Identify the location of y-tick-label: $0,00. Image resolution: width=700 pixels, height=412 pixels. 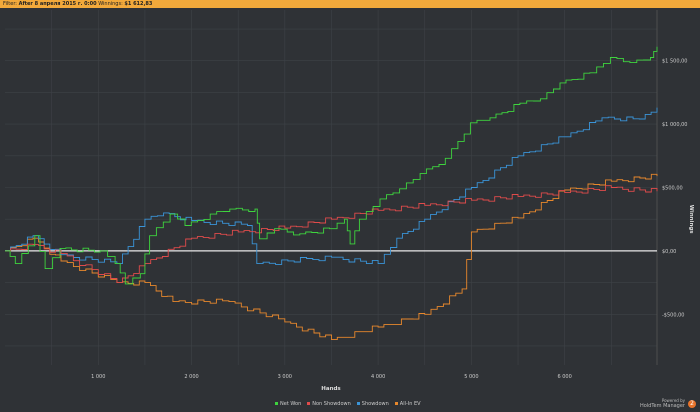
(669, 252).